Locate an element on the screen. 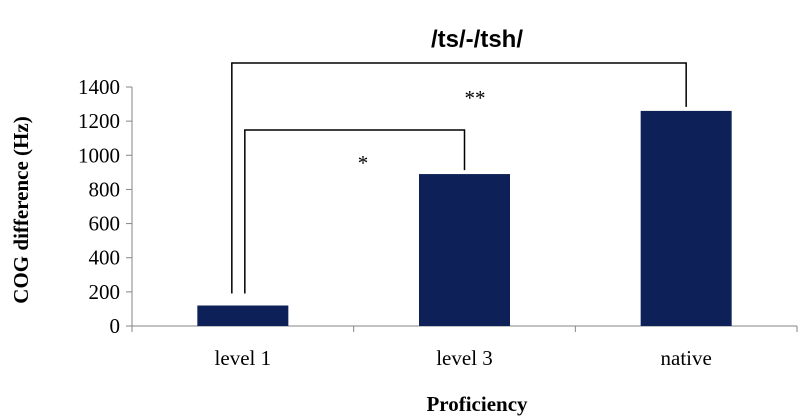 This screenshot has width=802, height=417. x-tick-label: level 3 is located at coordinates (464, 358).